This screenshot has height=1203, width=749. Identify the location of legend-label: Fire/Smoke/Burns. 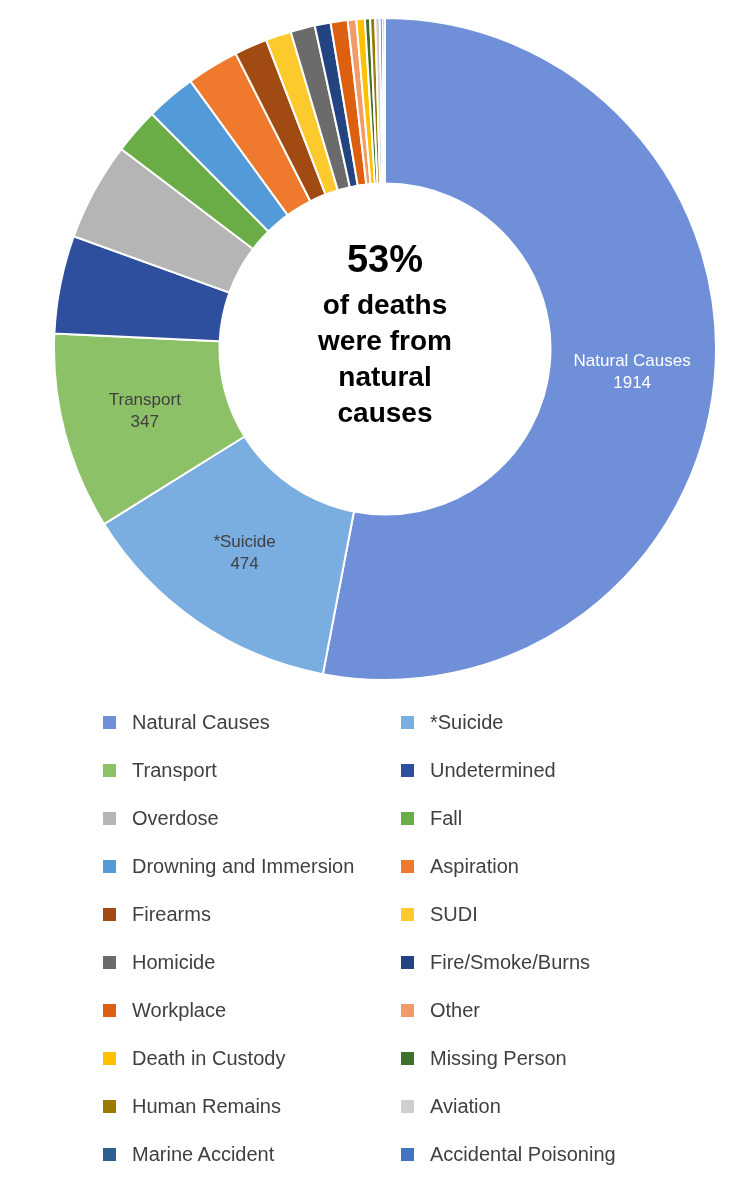
(510, 962).